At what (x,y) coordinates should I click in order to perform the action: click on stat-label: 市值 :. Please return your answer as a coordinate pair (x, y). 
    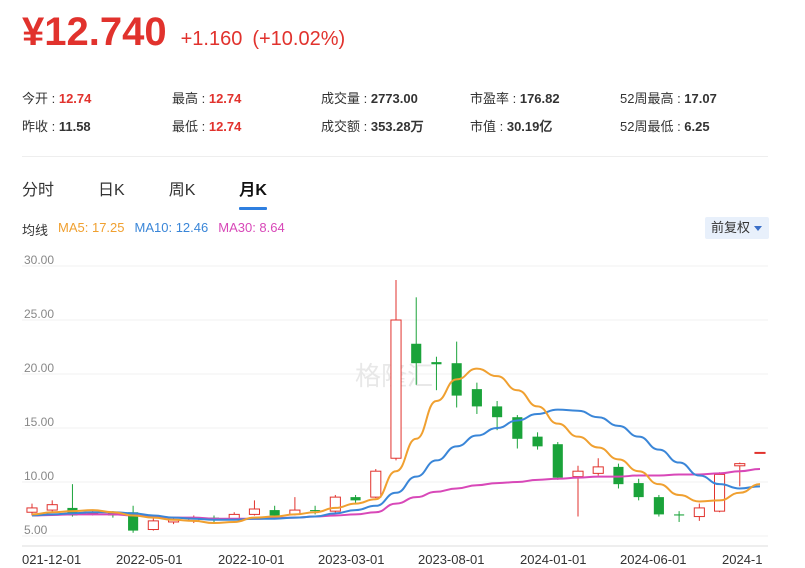
    Looking at the image, I should click on (488, 126).